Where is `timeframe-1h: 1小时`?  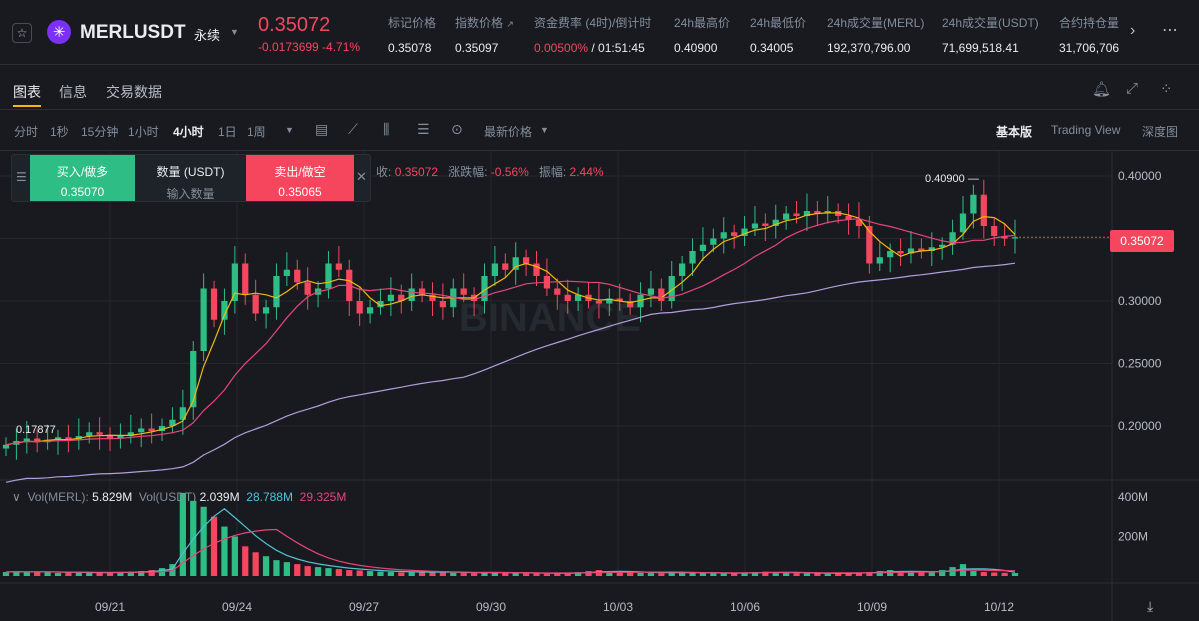
timeframe-1h: 1小时 is located at coordinates (143, 132).